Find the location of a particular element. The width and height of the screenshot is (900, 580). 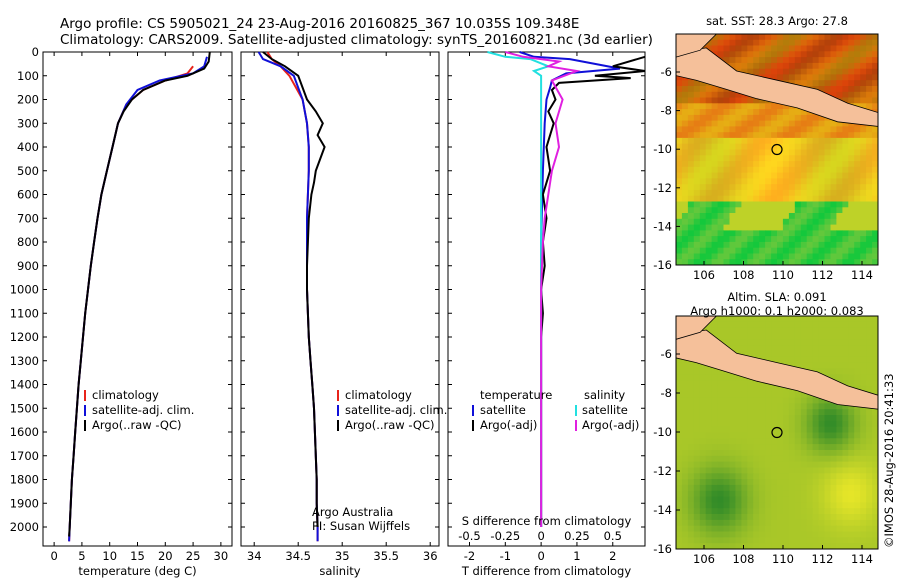

x-tick-label: 1 is located at coordinates (576, 556).